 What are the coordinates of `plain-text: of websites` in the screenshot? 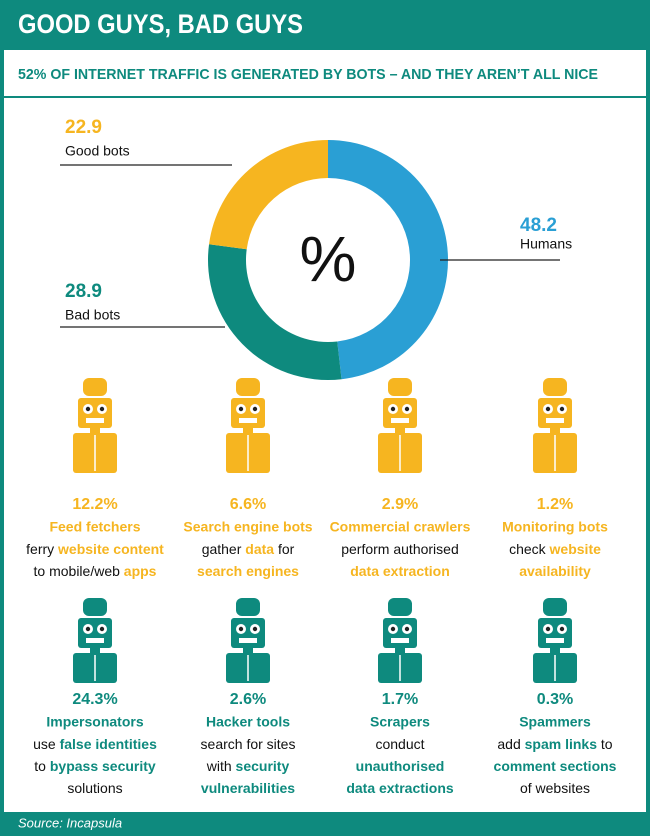 It's located at (555, 788).